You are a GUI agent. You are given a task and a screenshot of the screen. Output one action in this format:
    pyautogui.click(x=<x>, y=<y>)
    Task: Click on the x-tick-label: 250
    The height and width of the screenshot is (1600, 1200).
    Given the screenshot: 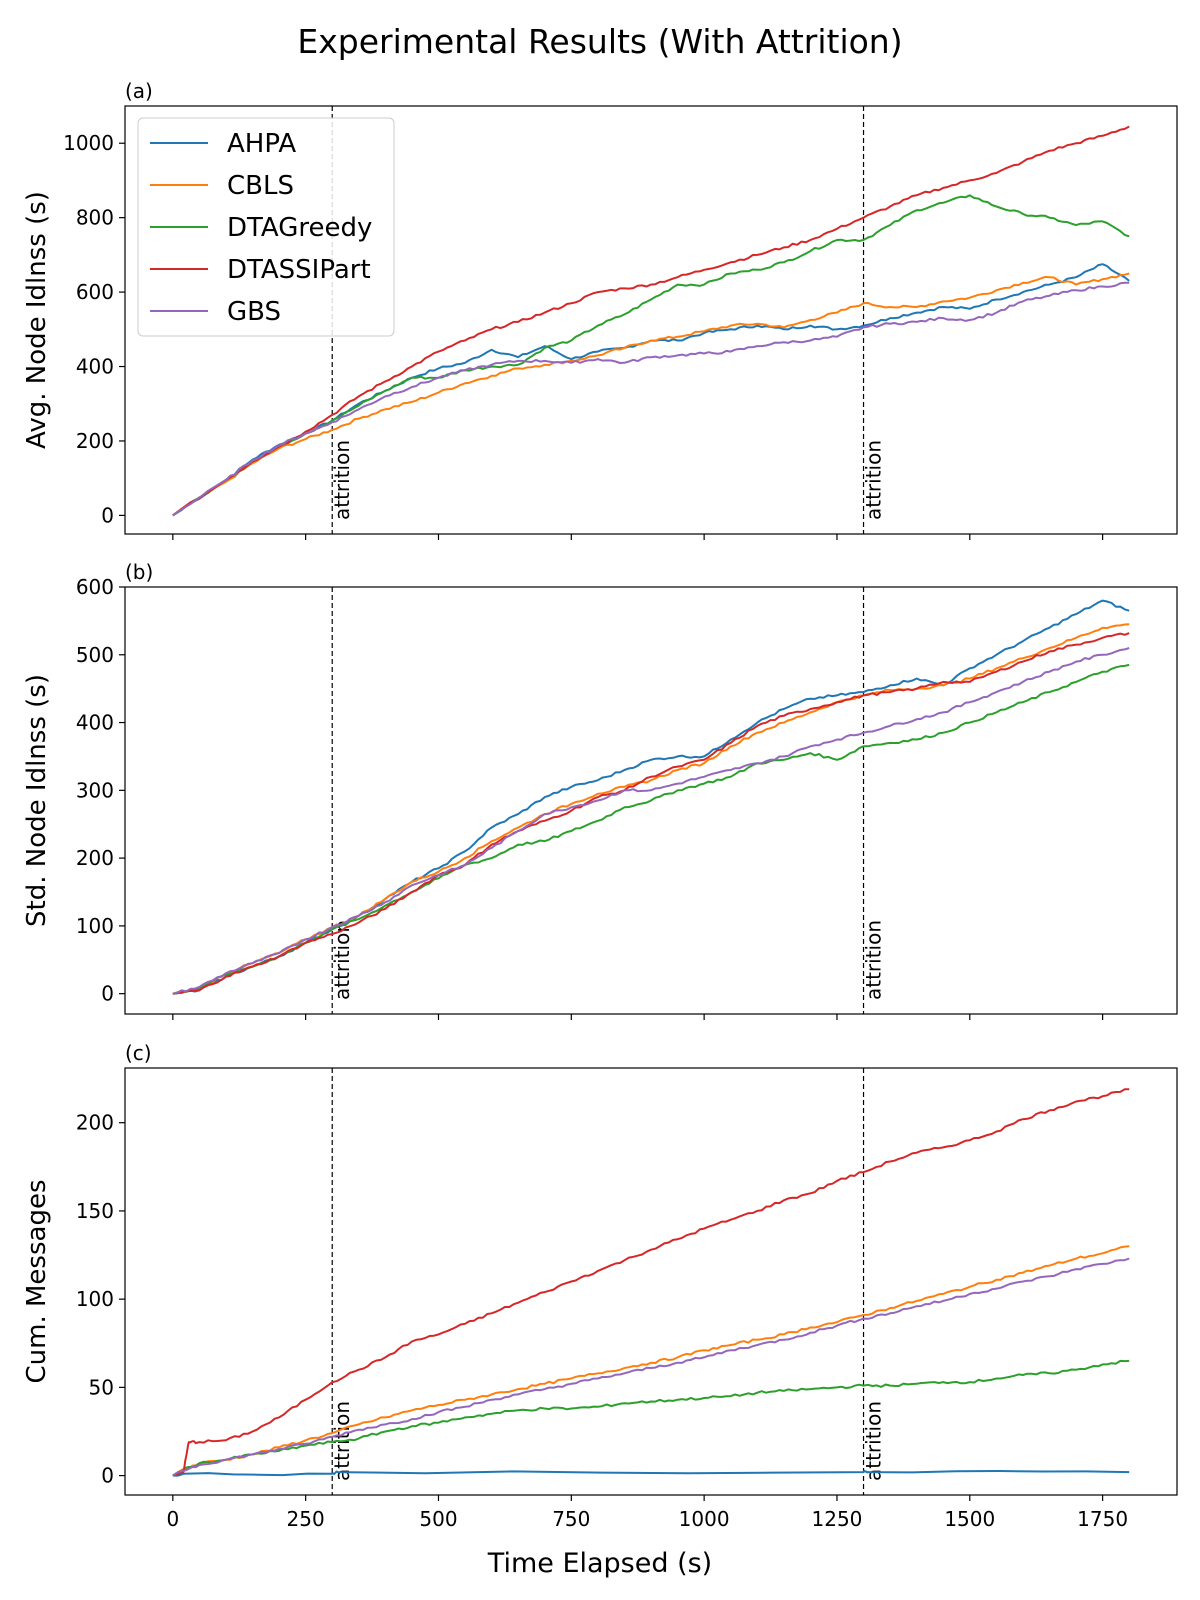 What is the action you would take?
    pyautogui.click(x=306, y=1519)
    